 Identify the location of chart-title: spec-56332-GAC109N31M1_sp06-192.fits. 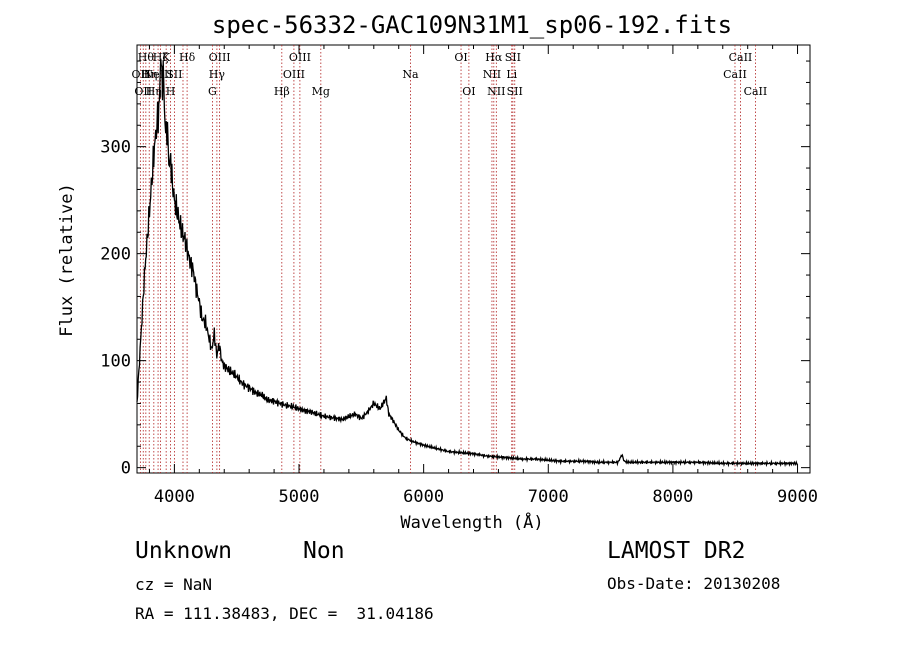
(472, 25).